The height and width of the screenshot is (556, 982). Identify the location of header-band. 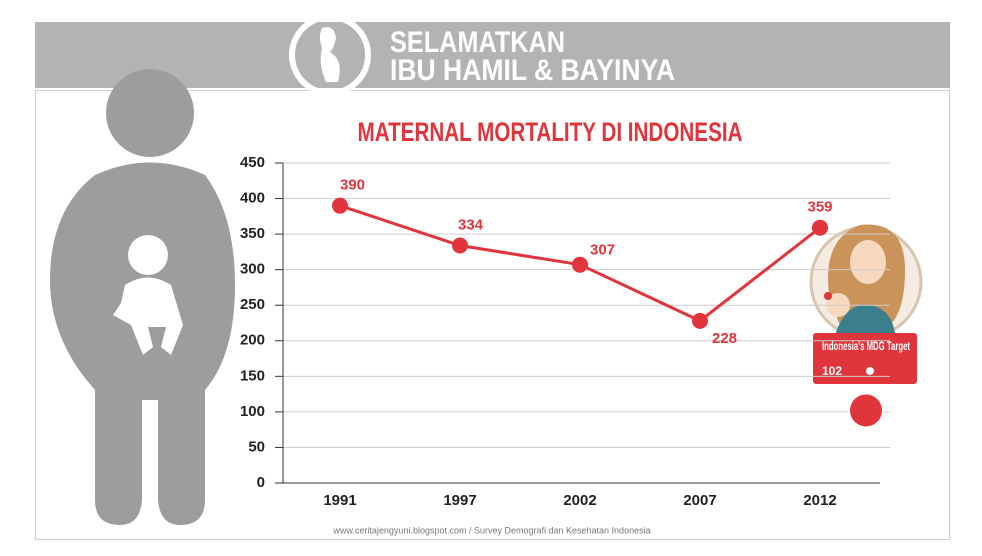
(492, 55).